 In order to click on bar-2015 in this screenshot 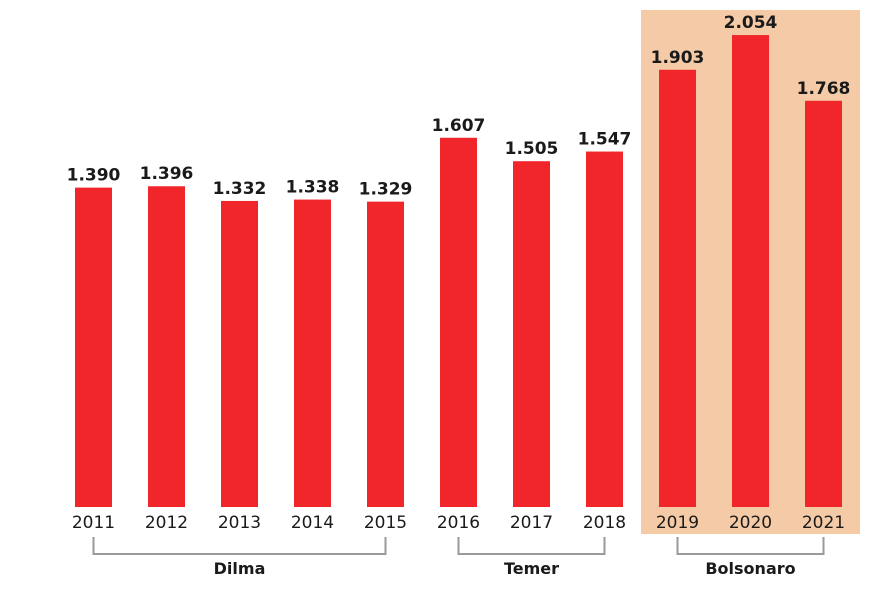, I will do `click(385, 354)`.